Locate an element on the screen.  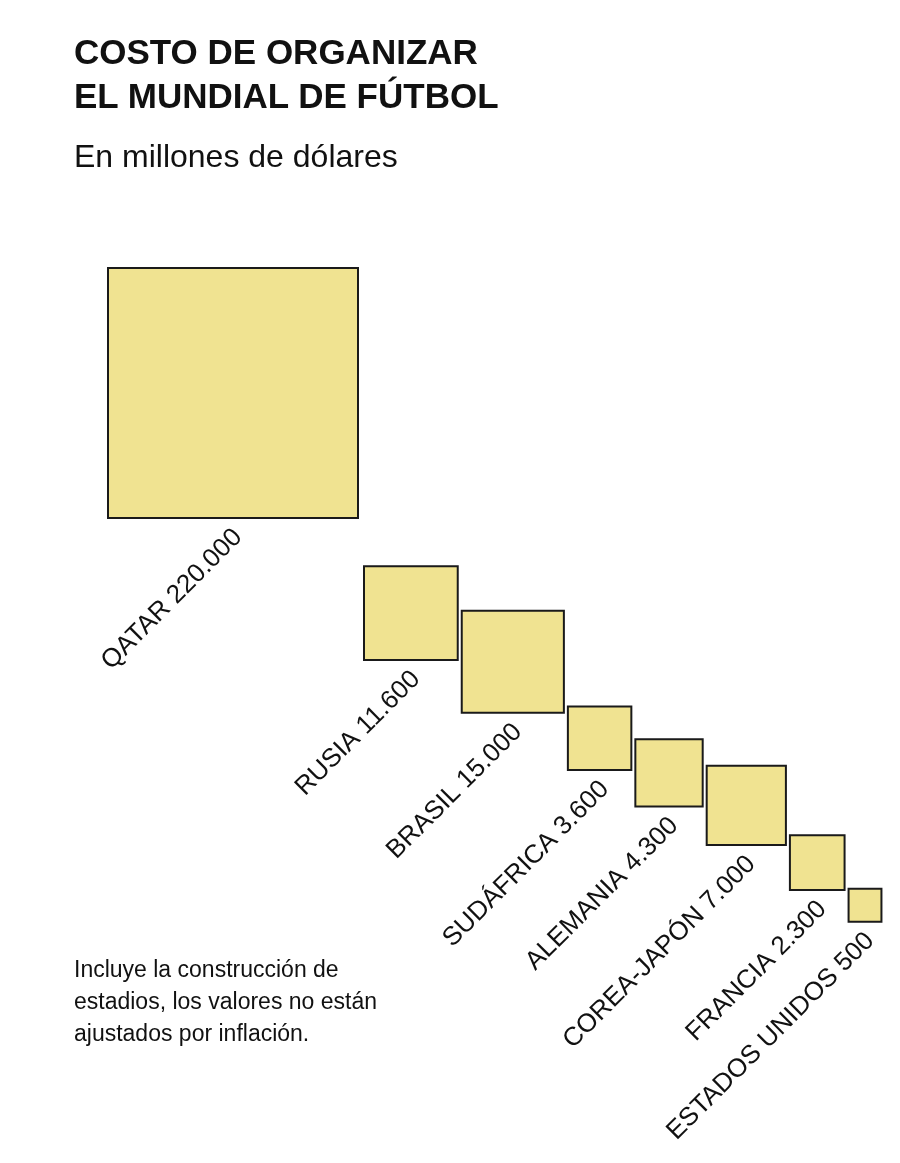
text: COSTO DE ORGANIZAR EL MUNDIAL DE FÚTBOL is located at coordinates (287, 74).